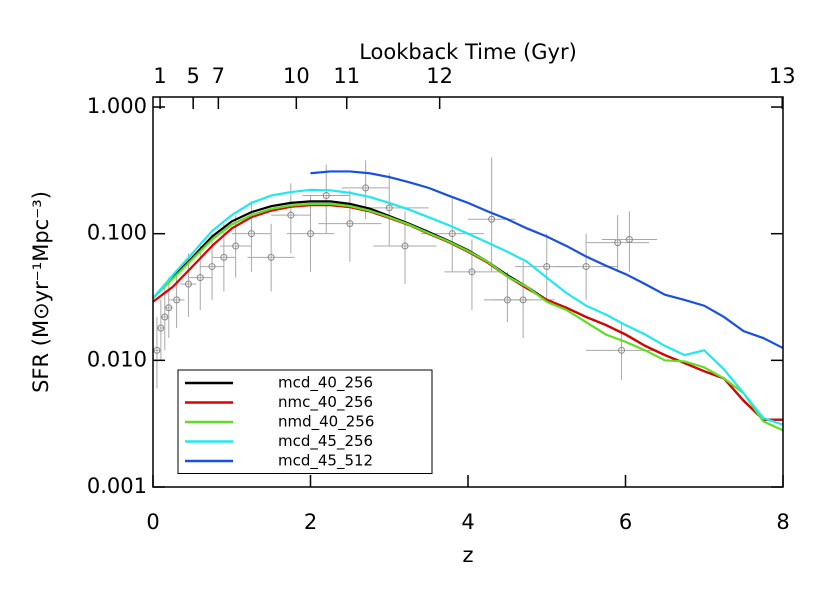 The height and width of the screenshot is (593, 830). What do you see at coordinates (346, 76) in the screenshot?
I see `top-tick-label: 11` at bounding box center [346, 76].